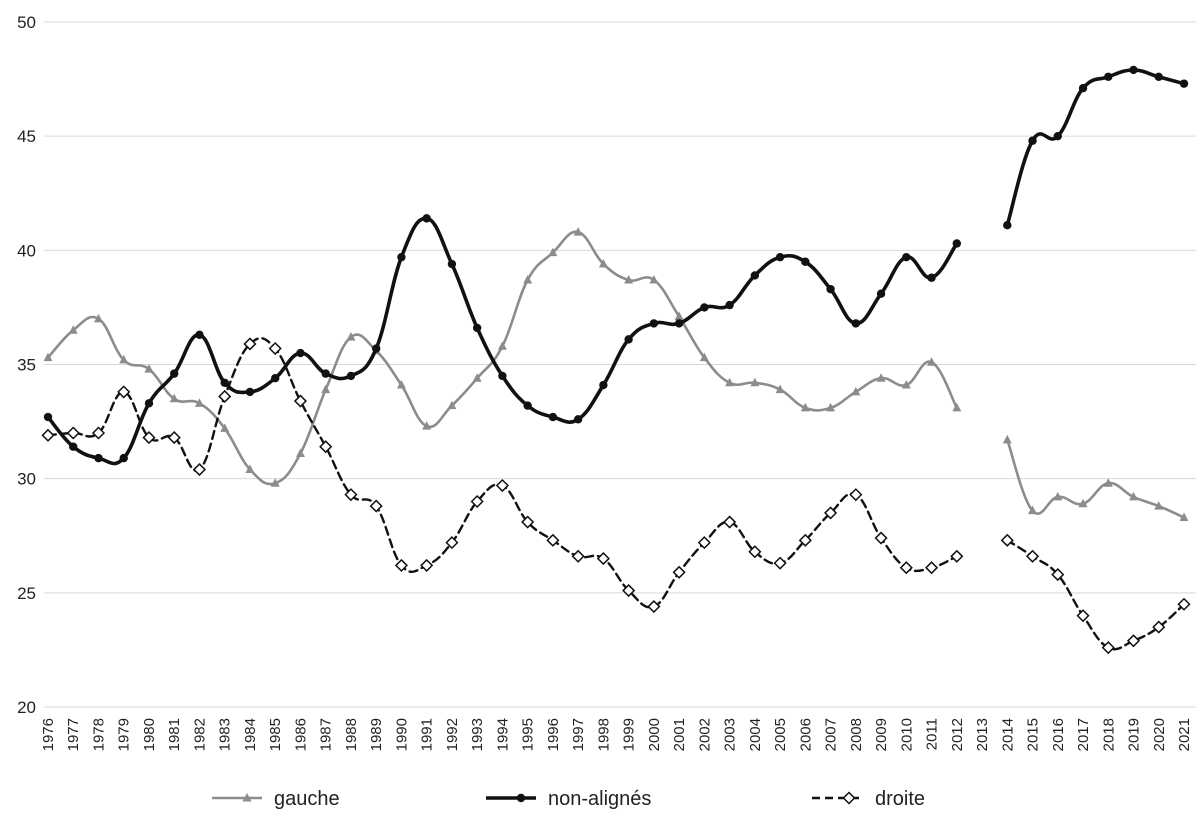 The height and width of the screenshot is (817, 1200). I want to click on x-tick-label: 1981, so click(174, 734).